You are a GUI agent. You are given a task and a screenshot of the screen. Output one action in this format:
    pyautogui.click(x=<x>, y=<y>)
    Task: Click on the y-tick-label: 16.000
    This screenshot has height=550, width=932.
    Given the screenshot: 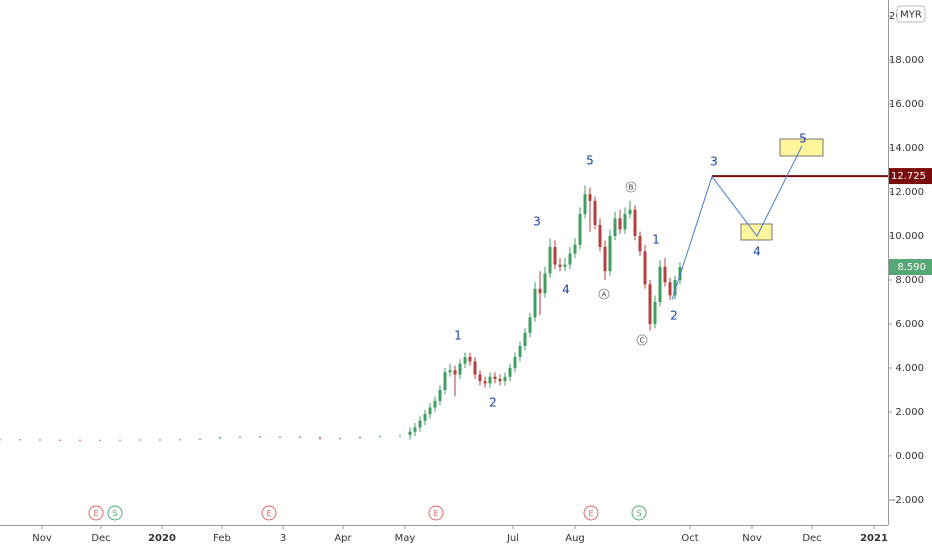 What is the action you would take?
    pyautogui.click(x=906, y=104)
    